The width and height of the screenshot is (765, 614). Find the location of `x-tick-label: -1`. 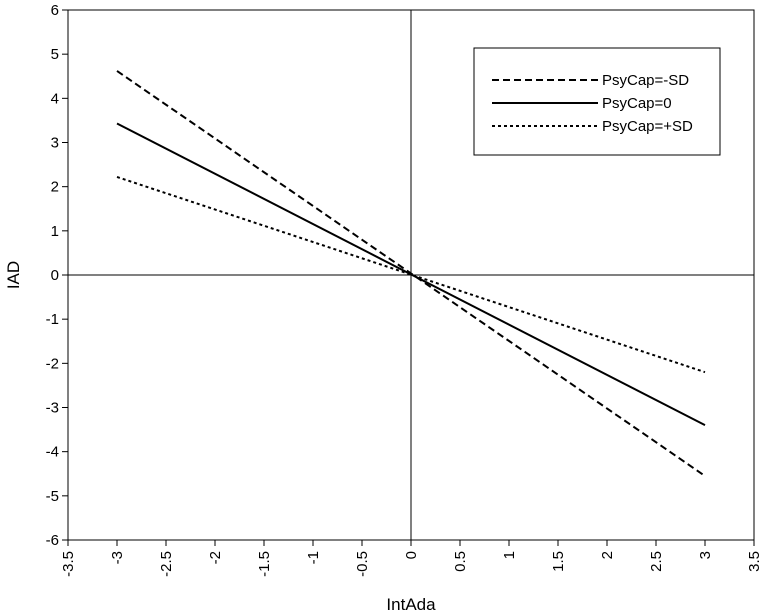

x-tick-label: -1 is located at coordinates (313, 557).